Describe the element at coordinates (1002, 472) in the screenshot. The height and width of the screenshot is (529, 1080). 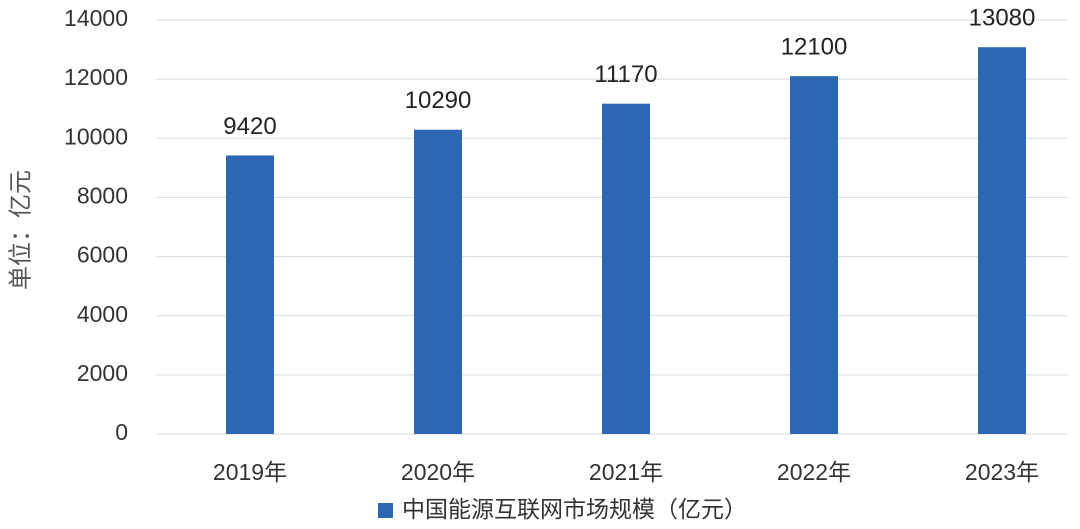
I see `x-tick-label: 2023年` at that location.